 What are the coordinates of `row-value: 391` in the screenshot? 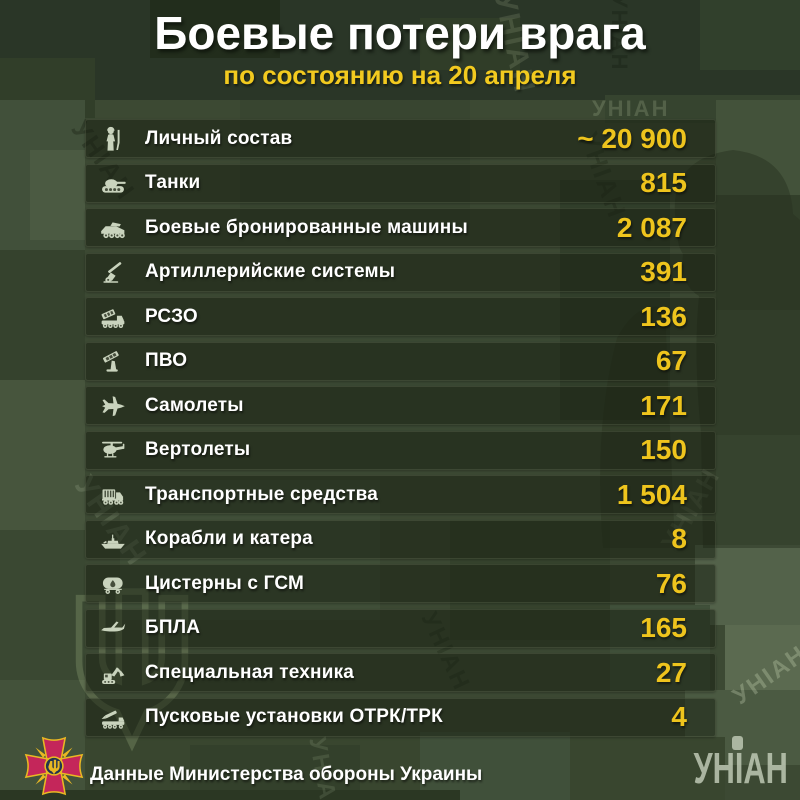 It's located at (663, 271).